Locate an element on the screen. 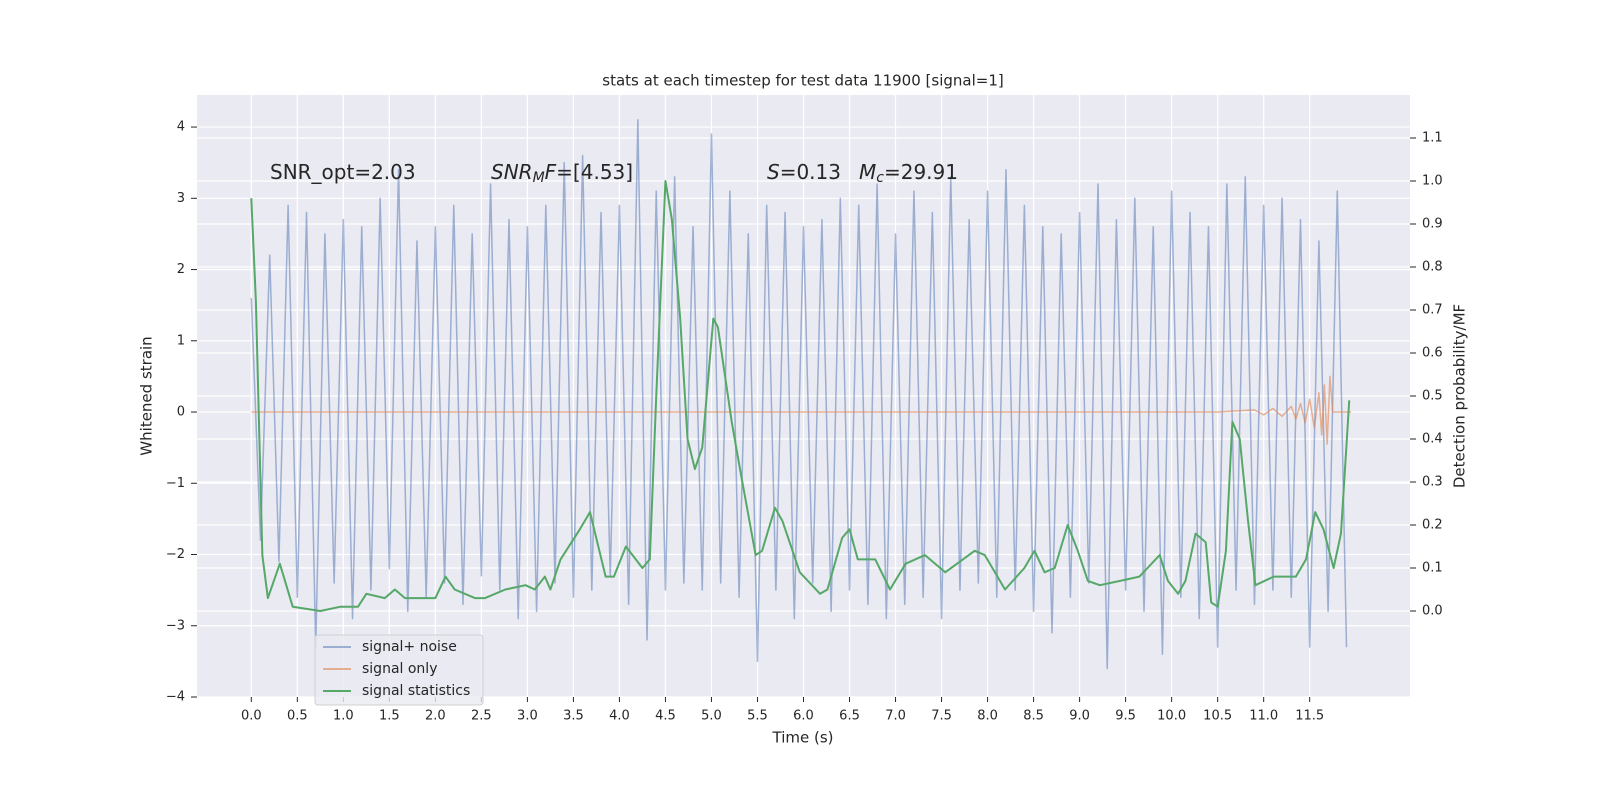 This screenshot has height=800, width=1600. y-axis-label: Whitened strain is located at coordinates (147, 395).